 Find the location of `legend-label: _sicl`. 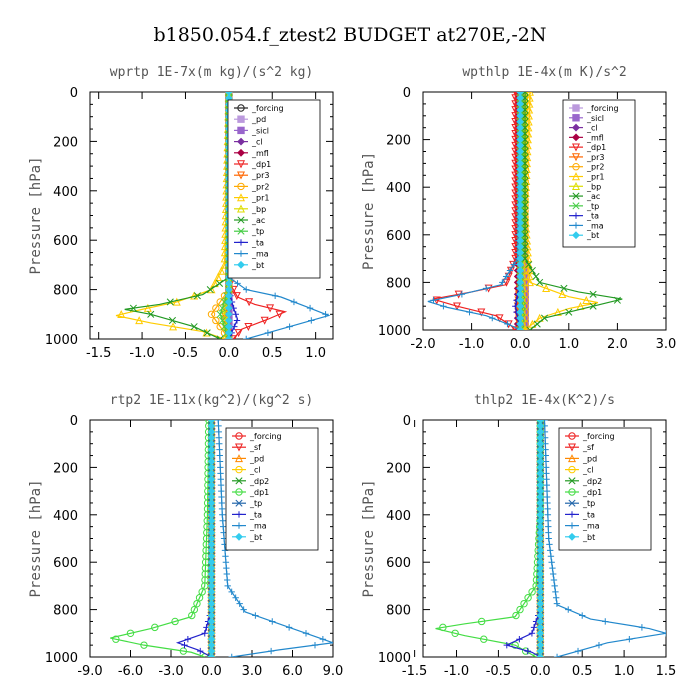

legend-label: _sicl is located at coordinates (260, 130).